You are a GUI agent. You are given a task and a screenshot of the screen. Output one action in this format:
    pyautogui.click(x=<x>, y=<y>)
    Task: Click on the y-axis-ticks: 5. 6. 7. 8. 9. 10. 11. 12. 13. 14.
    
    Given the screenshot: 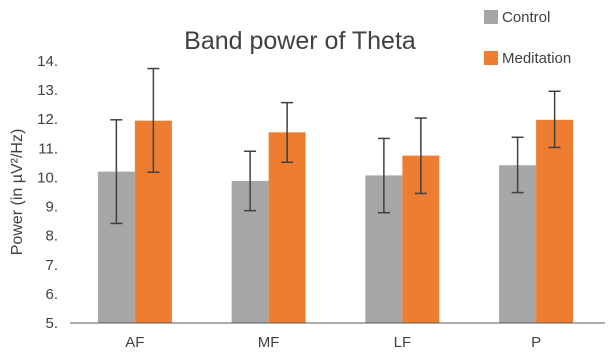 What is the action you would take?
    pyautogui.click(x=47, y=192)
    